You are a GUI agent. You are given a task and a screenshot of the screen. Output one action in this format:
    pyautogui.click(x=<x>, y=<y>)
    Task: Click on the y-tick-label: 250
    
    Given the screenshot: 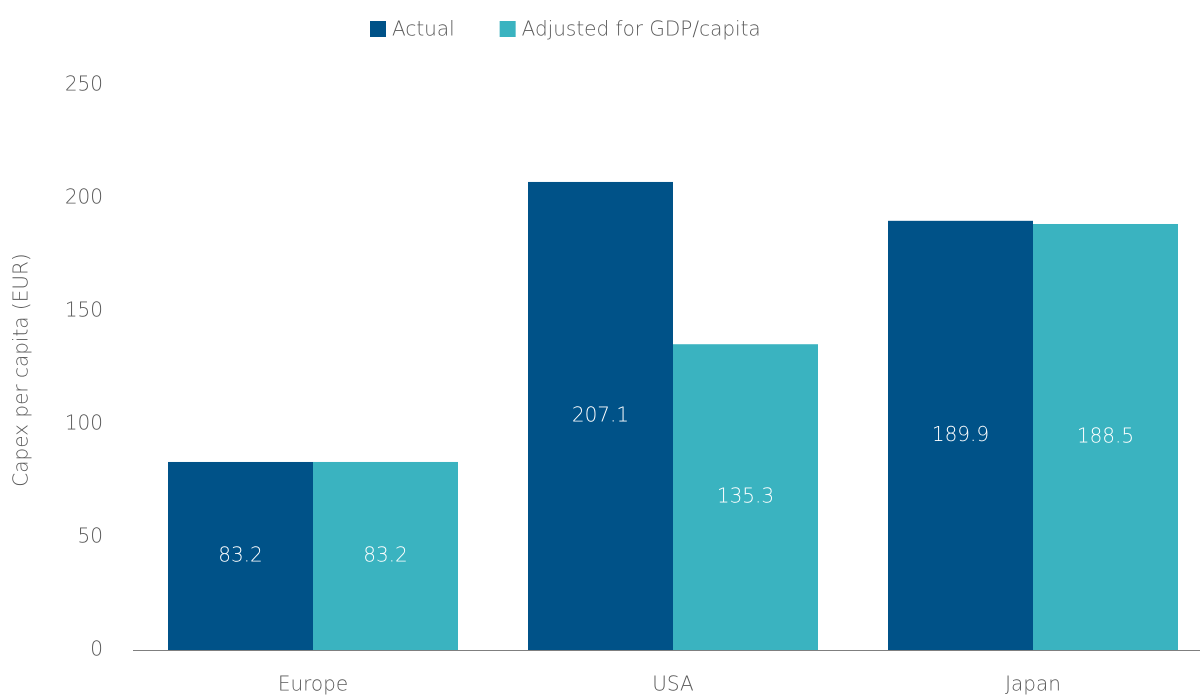 What is the action you would take?
    pyautogui.click(x=84, y=84)
    